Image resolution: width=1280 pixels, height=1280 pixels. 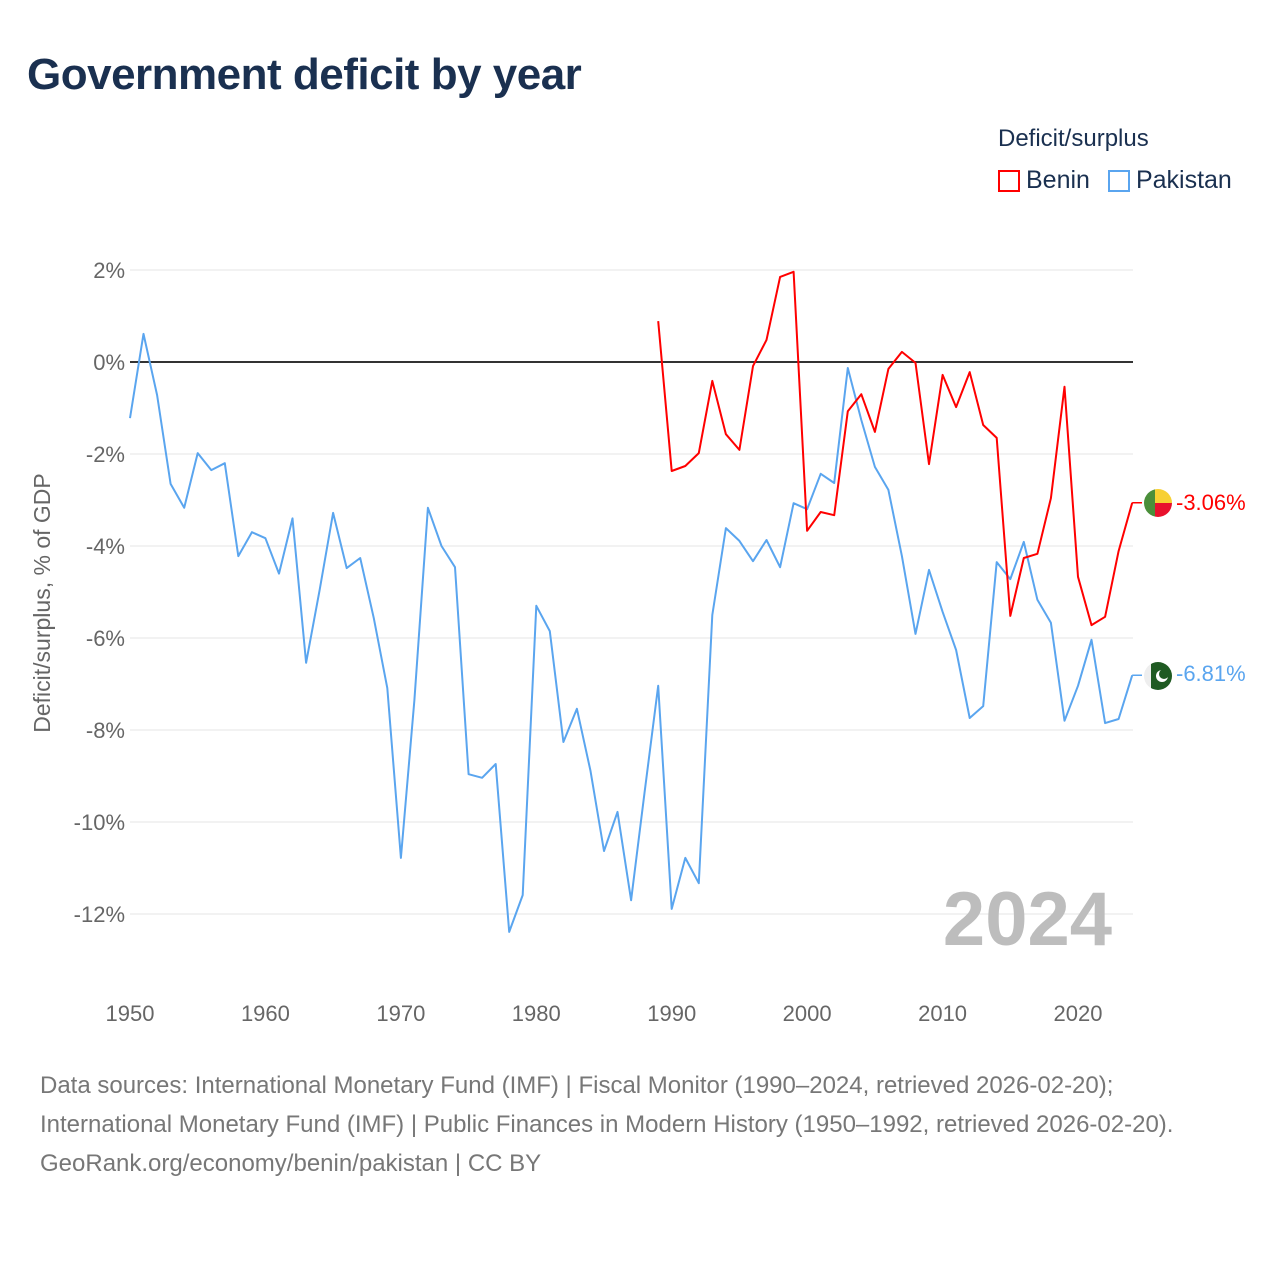 What do you see at coordinates (130, 1013) in the screenshot?
I see `x-tick-label: 1950` at bounding box center [130, 1013].